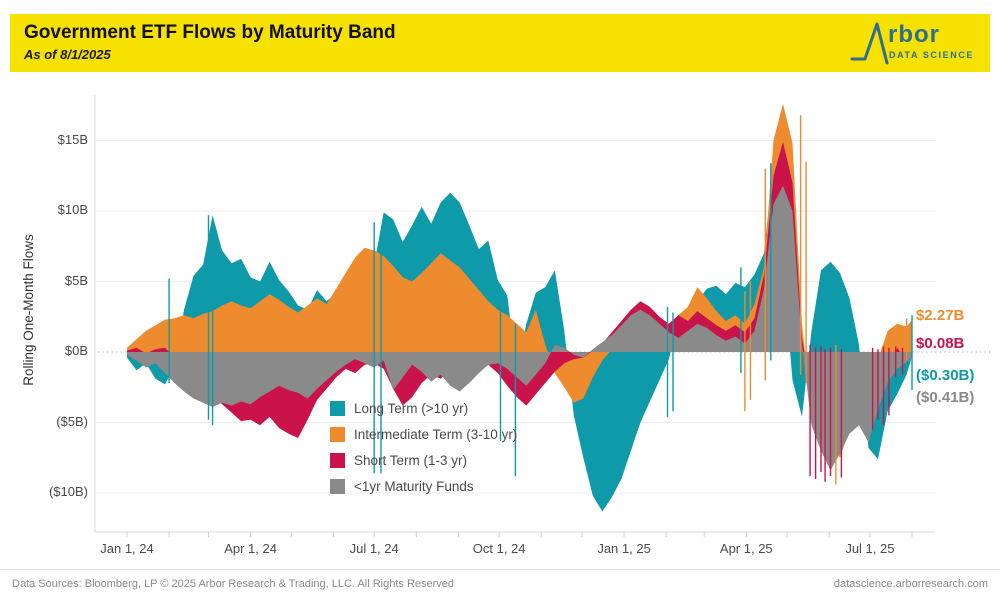  What do you see at coordinates (870, 548) in the screenshot?
I see `x-tick-label: Jul 1, 25` at bounding box center [870, 548].